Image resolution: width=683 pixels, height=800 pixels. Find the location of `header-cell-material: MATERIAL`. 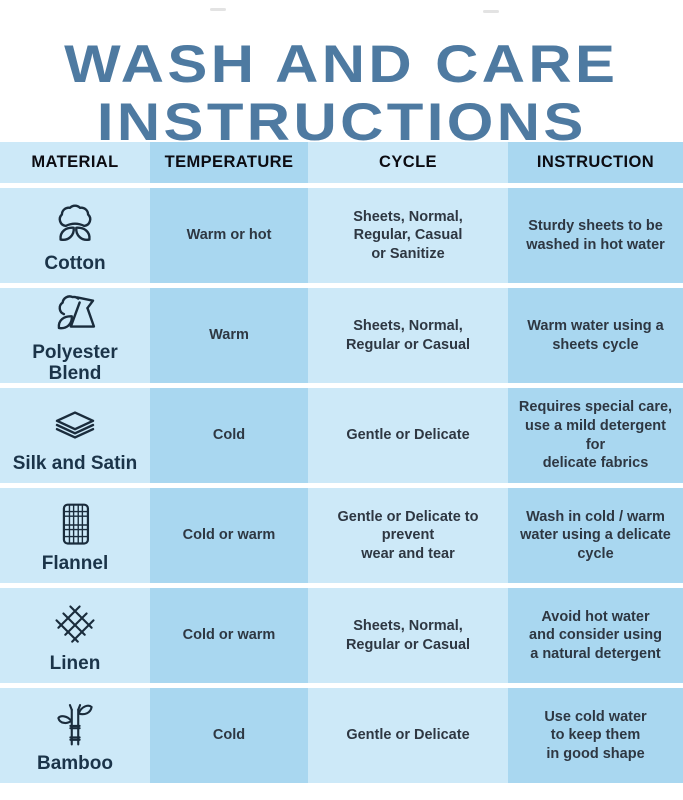

header-cell-material: MATERIAL is located at coordinates (75, 162).